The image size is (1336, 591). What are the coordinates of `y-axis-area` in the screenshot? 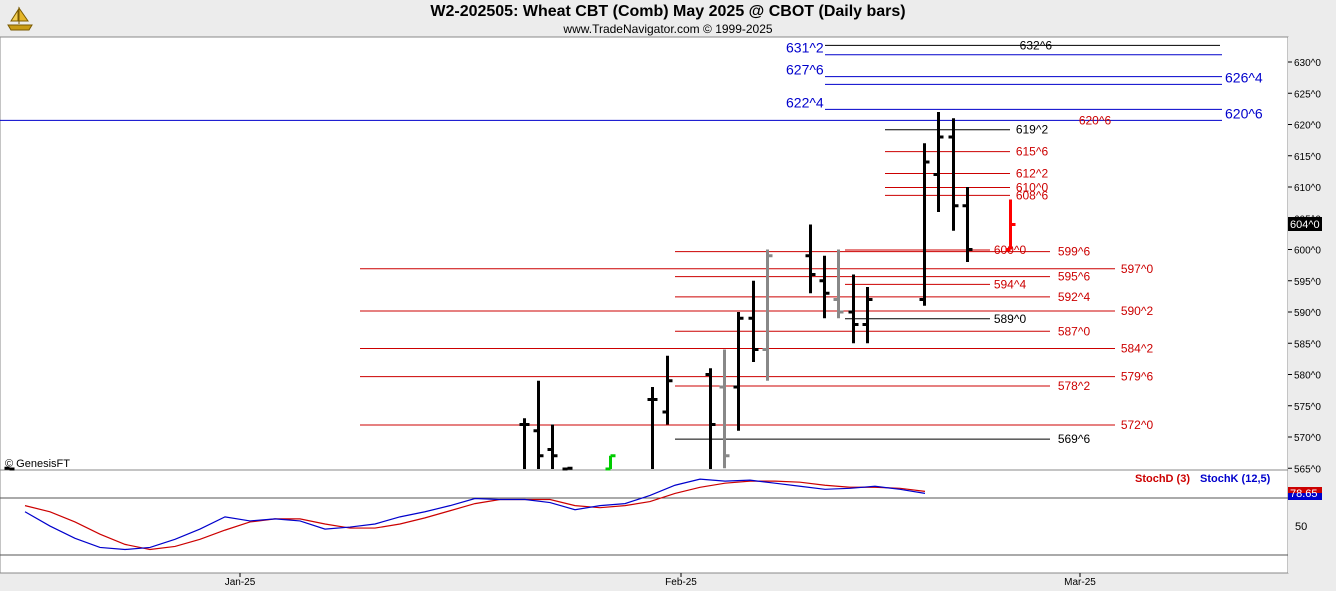 It's located at (1312, 305).